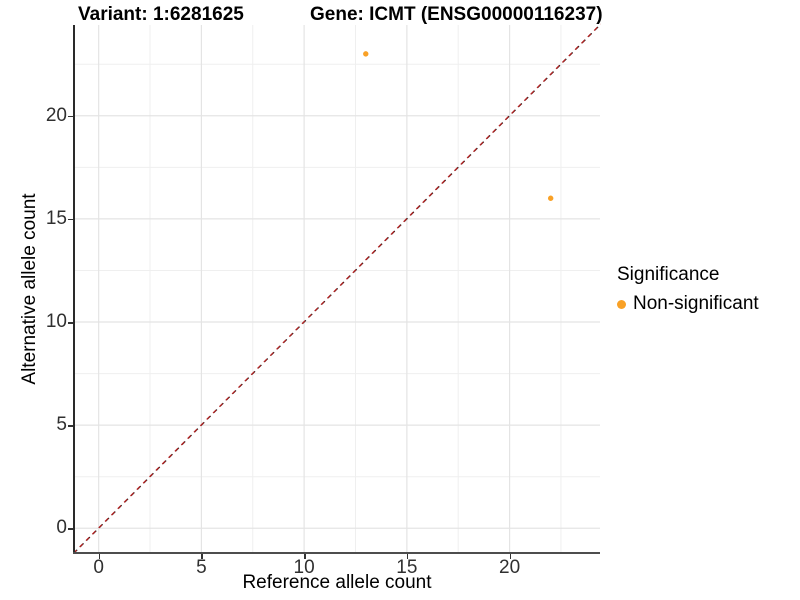 Image resolution: width=800 pixels, height=600 pixels. What do you see at coordinates (696, 303) in the screenshot?
I see `legend-item-label: Non-significant` at bounding box center [696, 303].